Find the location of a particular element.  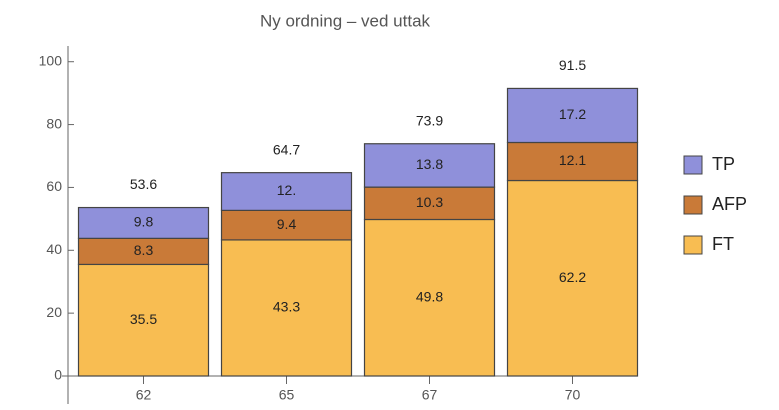

chart-title: Ny ordning – ved uttak is located at coordinates (345, 20).